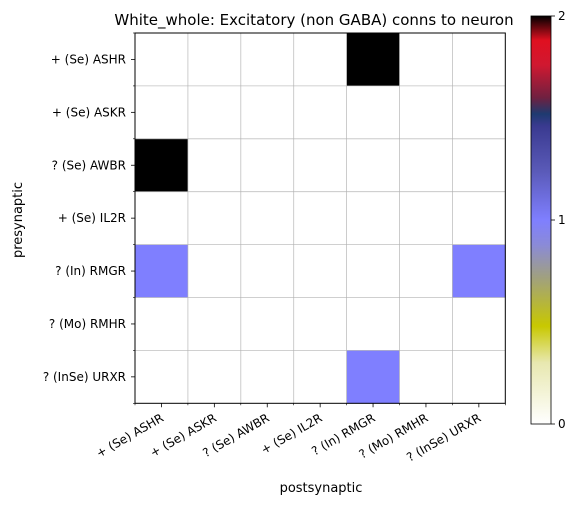 This screenshot has width=579, height=508. I want to click on colorbar: 0 1 2, so click(548, 220).